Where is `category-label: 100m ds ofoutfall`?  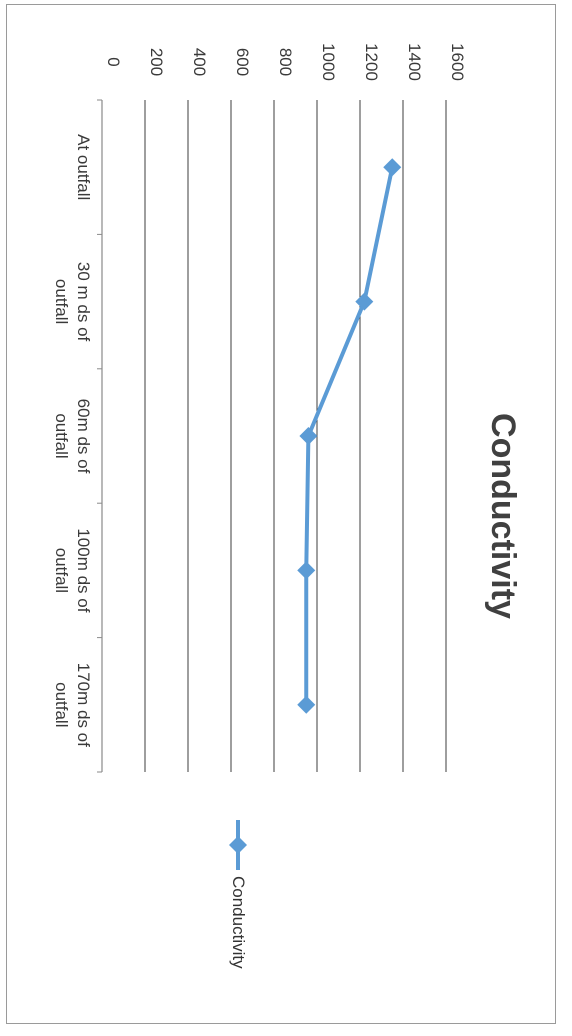
category-label: 100m ds ofoutfall is located at coordinates (72, 570).